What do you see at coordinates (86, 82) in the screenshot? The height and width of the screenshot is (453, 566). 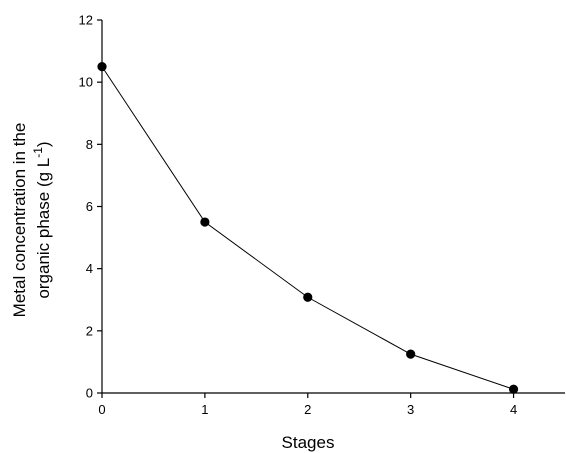 I see `y-tick-label: 10` at bounding box center [86, 82].